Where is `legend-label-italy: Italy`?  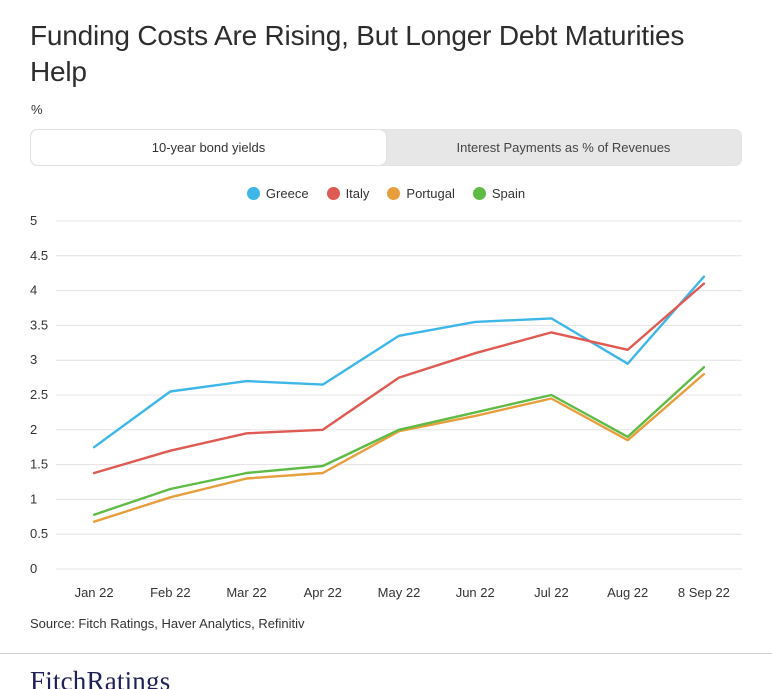
legend-label-italy: Italy is located at coordinates (357, 193).